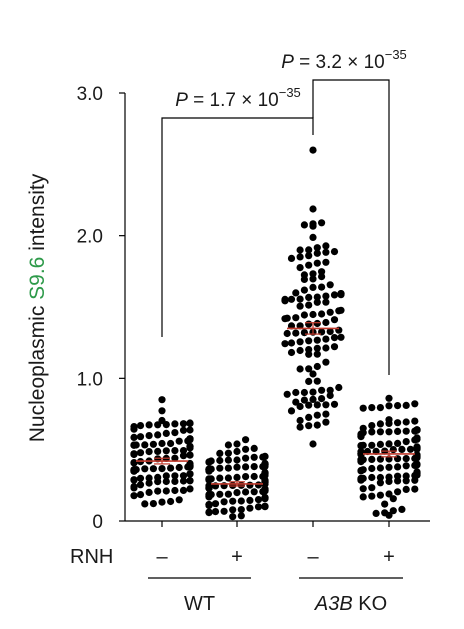 The image size is (464, 629). What do you see at coordinates (344, 60) in the screenshot?
I see `p-value-label: P = 3.2 × 10−35` at bounding box center [344, 60].